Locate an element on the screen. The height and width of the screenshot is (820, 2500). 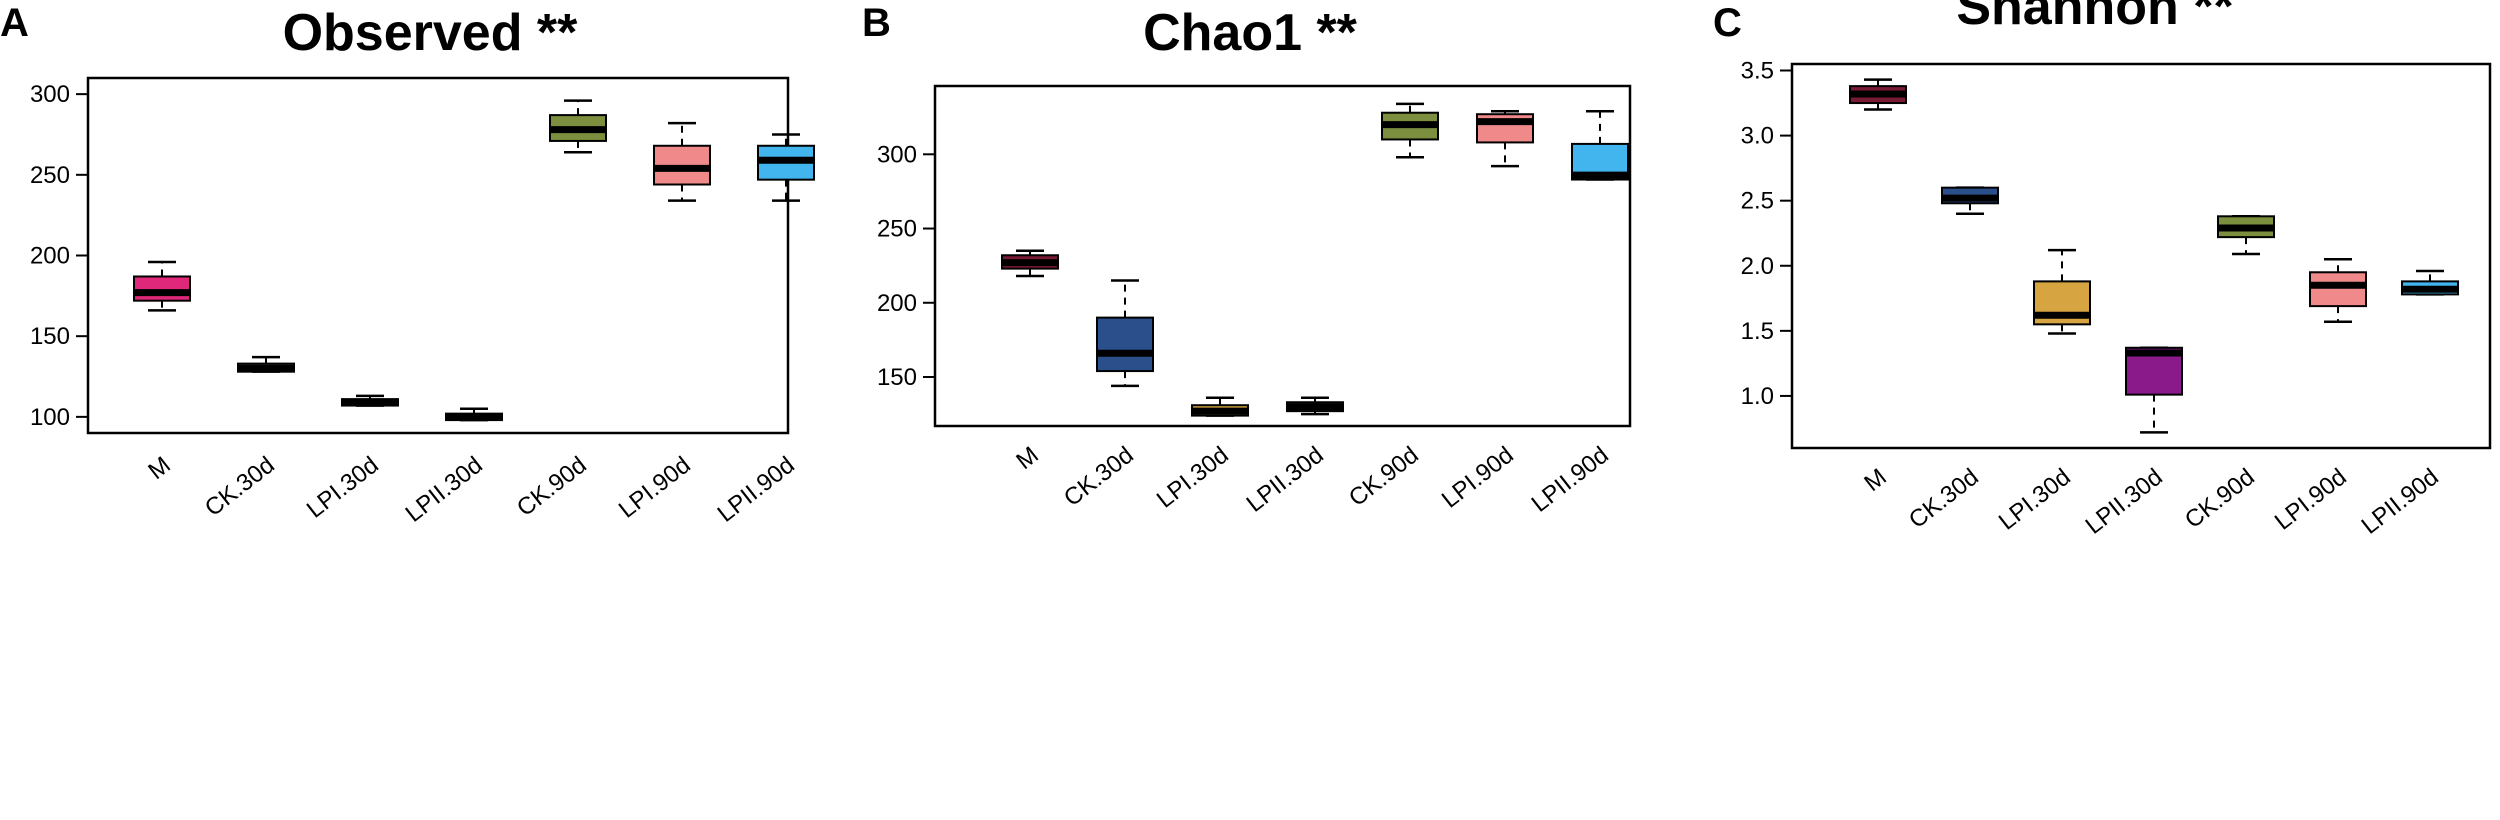
plot-frame-c is located at coordinates (2141, 256).